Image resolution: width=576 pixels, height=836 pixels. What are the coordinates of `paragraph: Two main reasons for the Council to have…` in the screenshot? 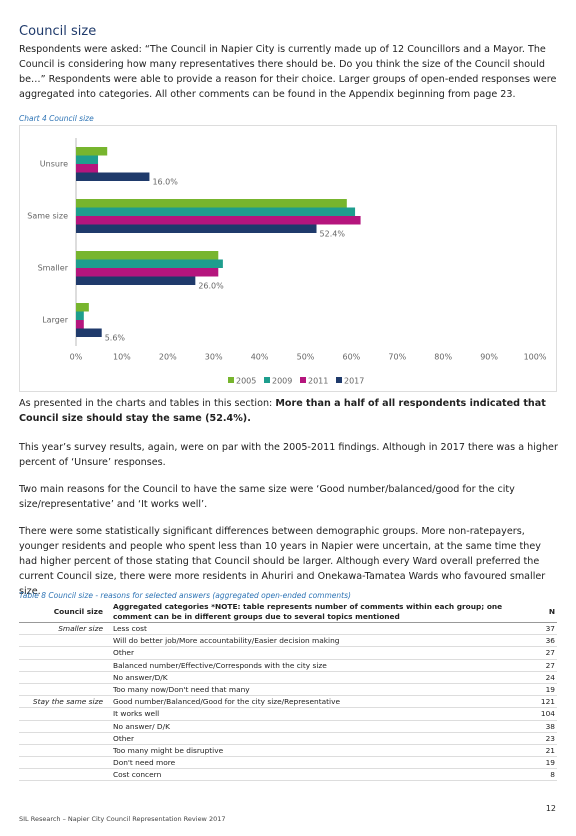 It's located at (267, 497).